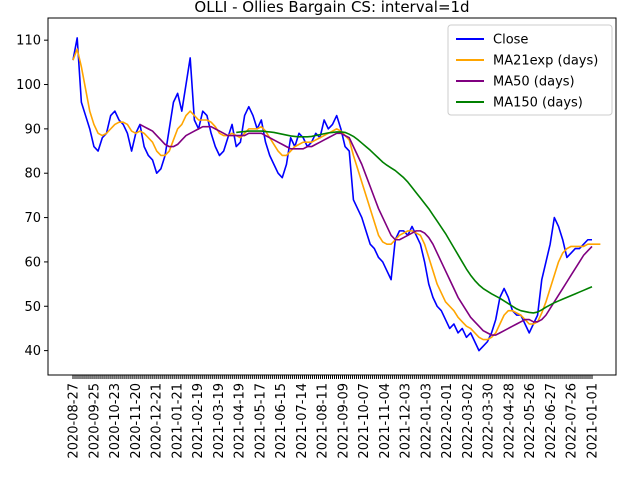 The width and height of the screenshot is (640, 480). I want to click on y-tick-label: 50, so click(32, 307).